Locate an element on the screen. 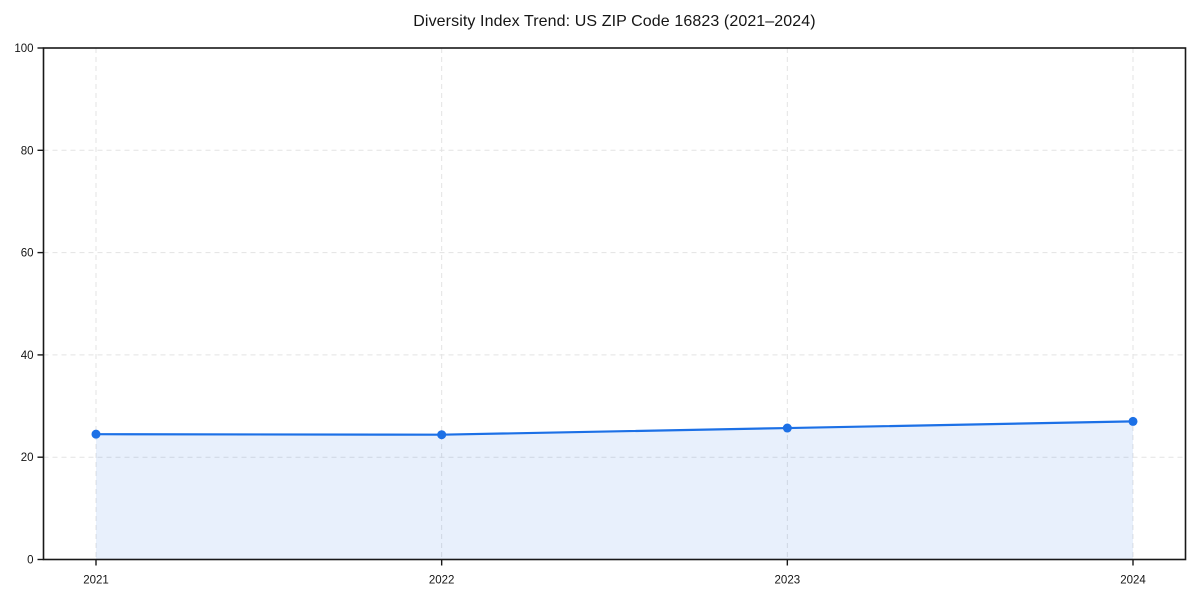 The width and height of the screenshot is (1200, 600). y-tick-label: 80 is located at coordinates (27, 151).